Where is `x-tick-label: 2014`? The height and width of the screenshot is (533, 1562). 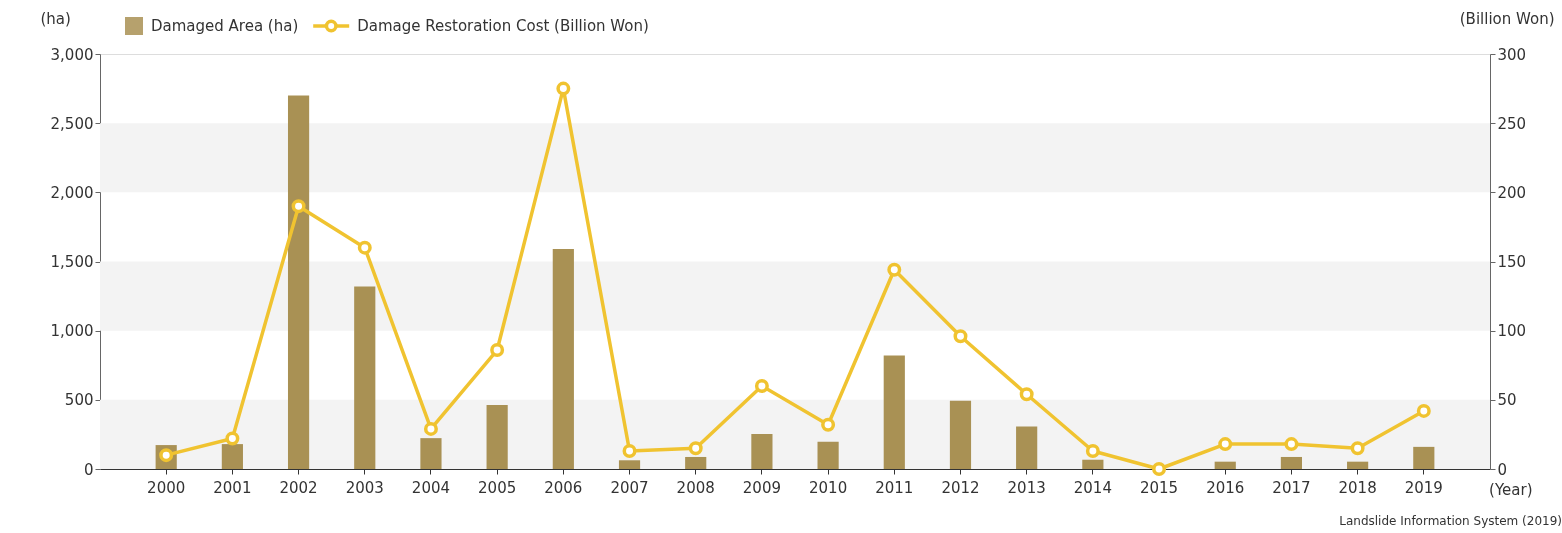 x-tick-label: 2014 is located at coordinates (1092, 487).